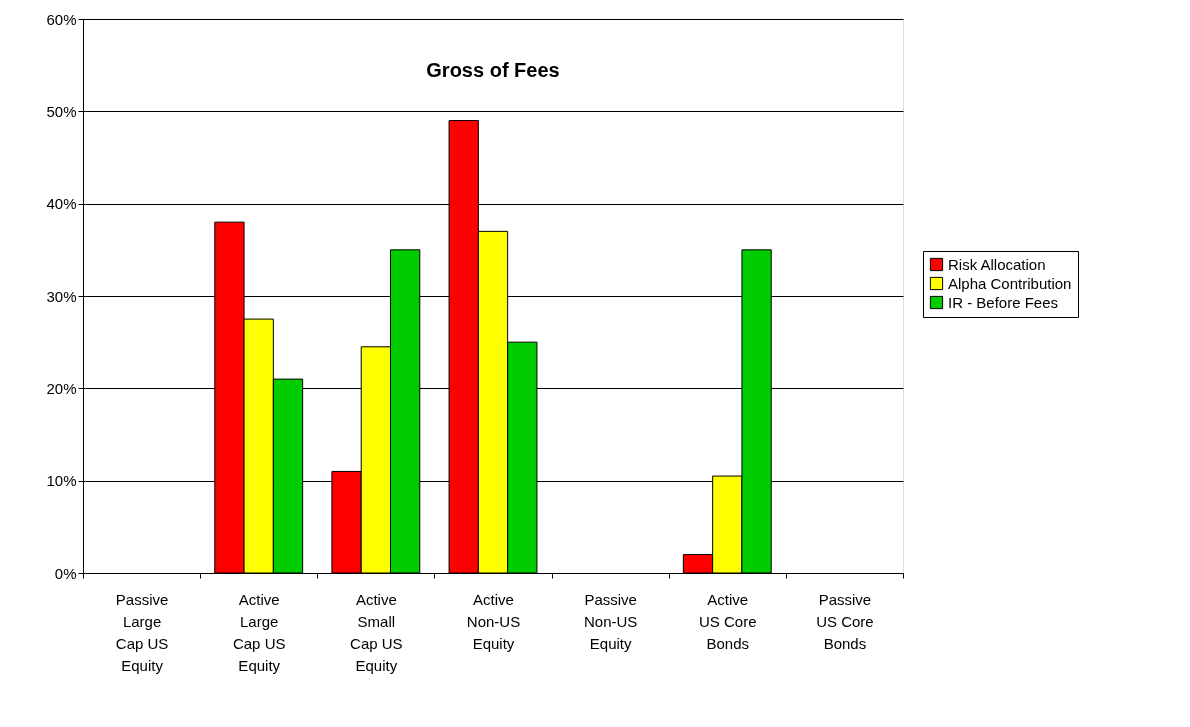 The height and width of the screenshot is (727, 1190). What do you see at coordinates (845, 621) in the screenshot?
I see `x-tick-label: Passive US Core Bonds` at bounding box center [845, 621].